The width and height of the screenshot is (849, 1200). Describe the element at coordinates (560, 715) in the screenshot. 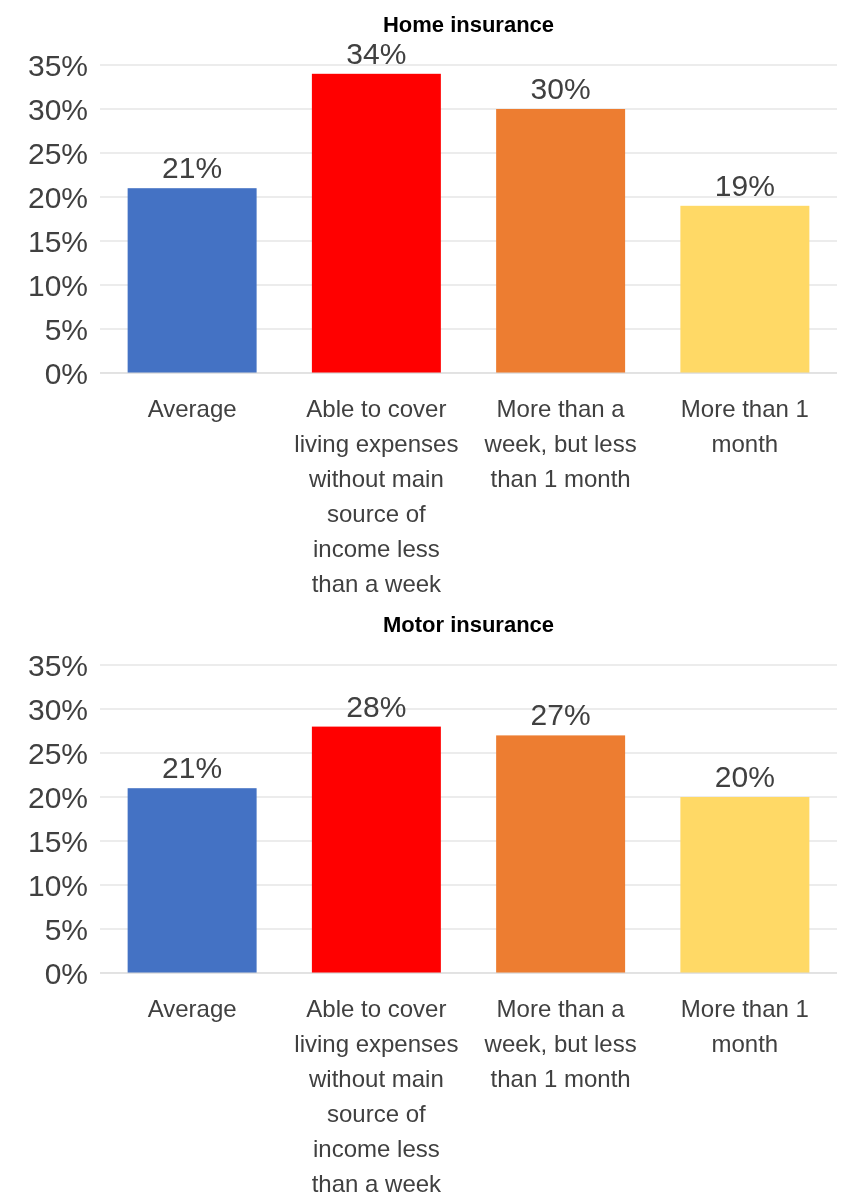

I see `data-label: 27%` at that location.